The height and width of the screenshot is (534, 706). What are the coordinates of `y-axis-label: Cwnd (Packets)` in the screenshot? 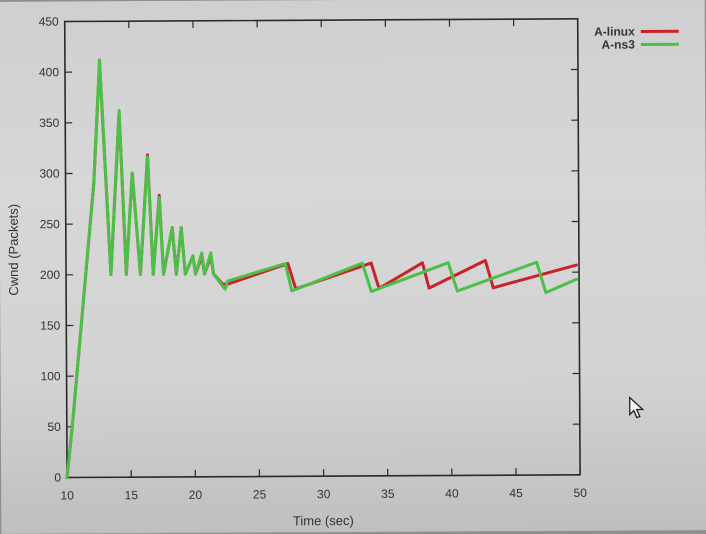 It's located at (13, 250).